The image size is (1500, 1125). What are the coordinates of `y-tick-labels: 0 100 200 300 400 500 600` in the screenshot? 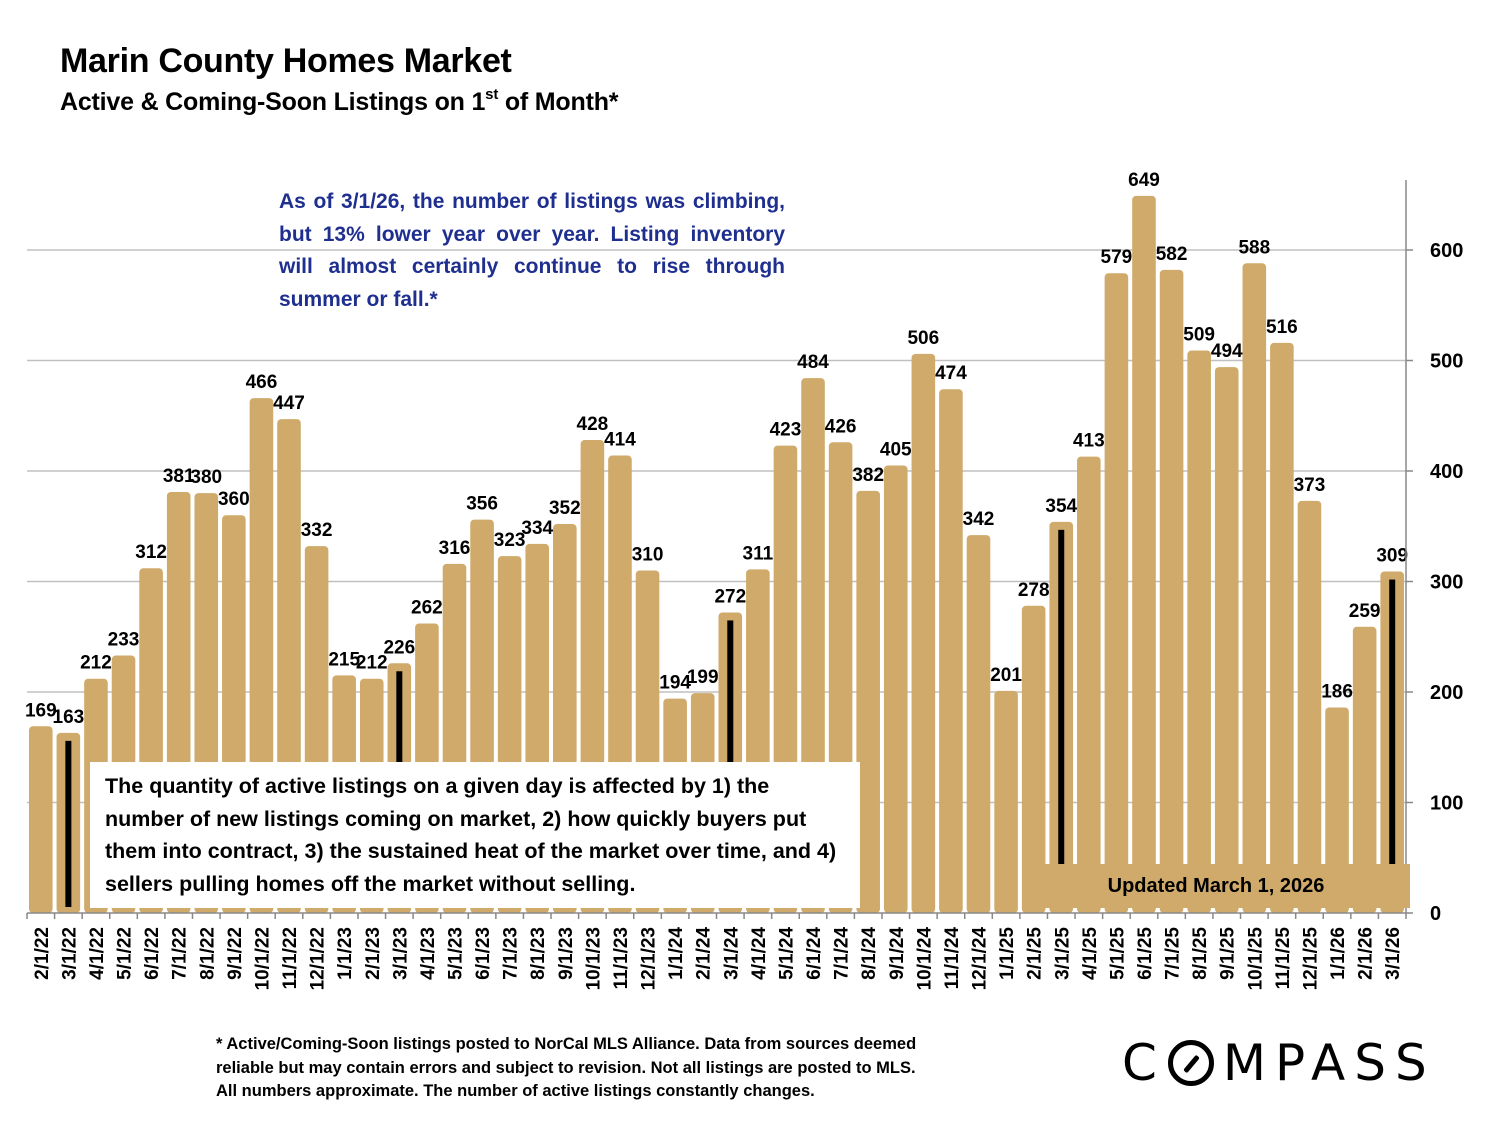 It's located at (1446, 582).